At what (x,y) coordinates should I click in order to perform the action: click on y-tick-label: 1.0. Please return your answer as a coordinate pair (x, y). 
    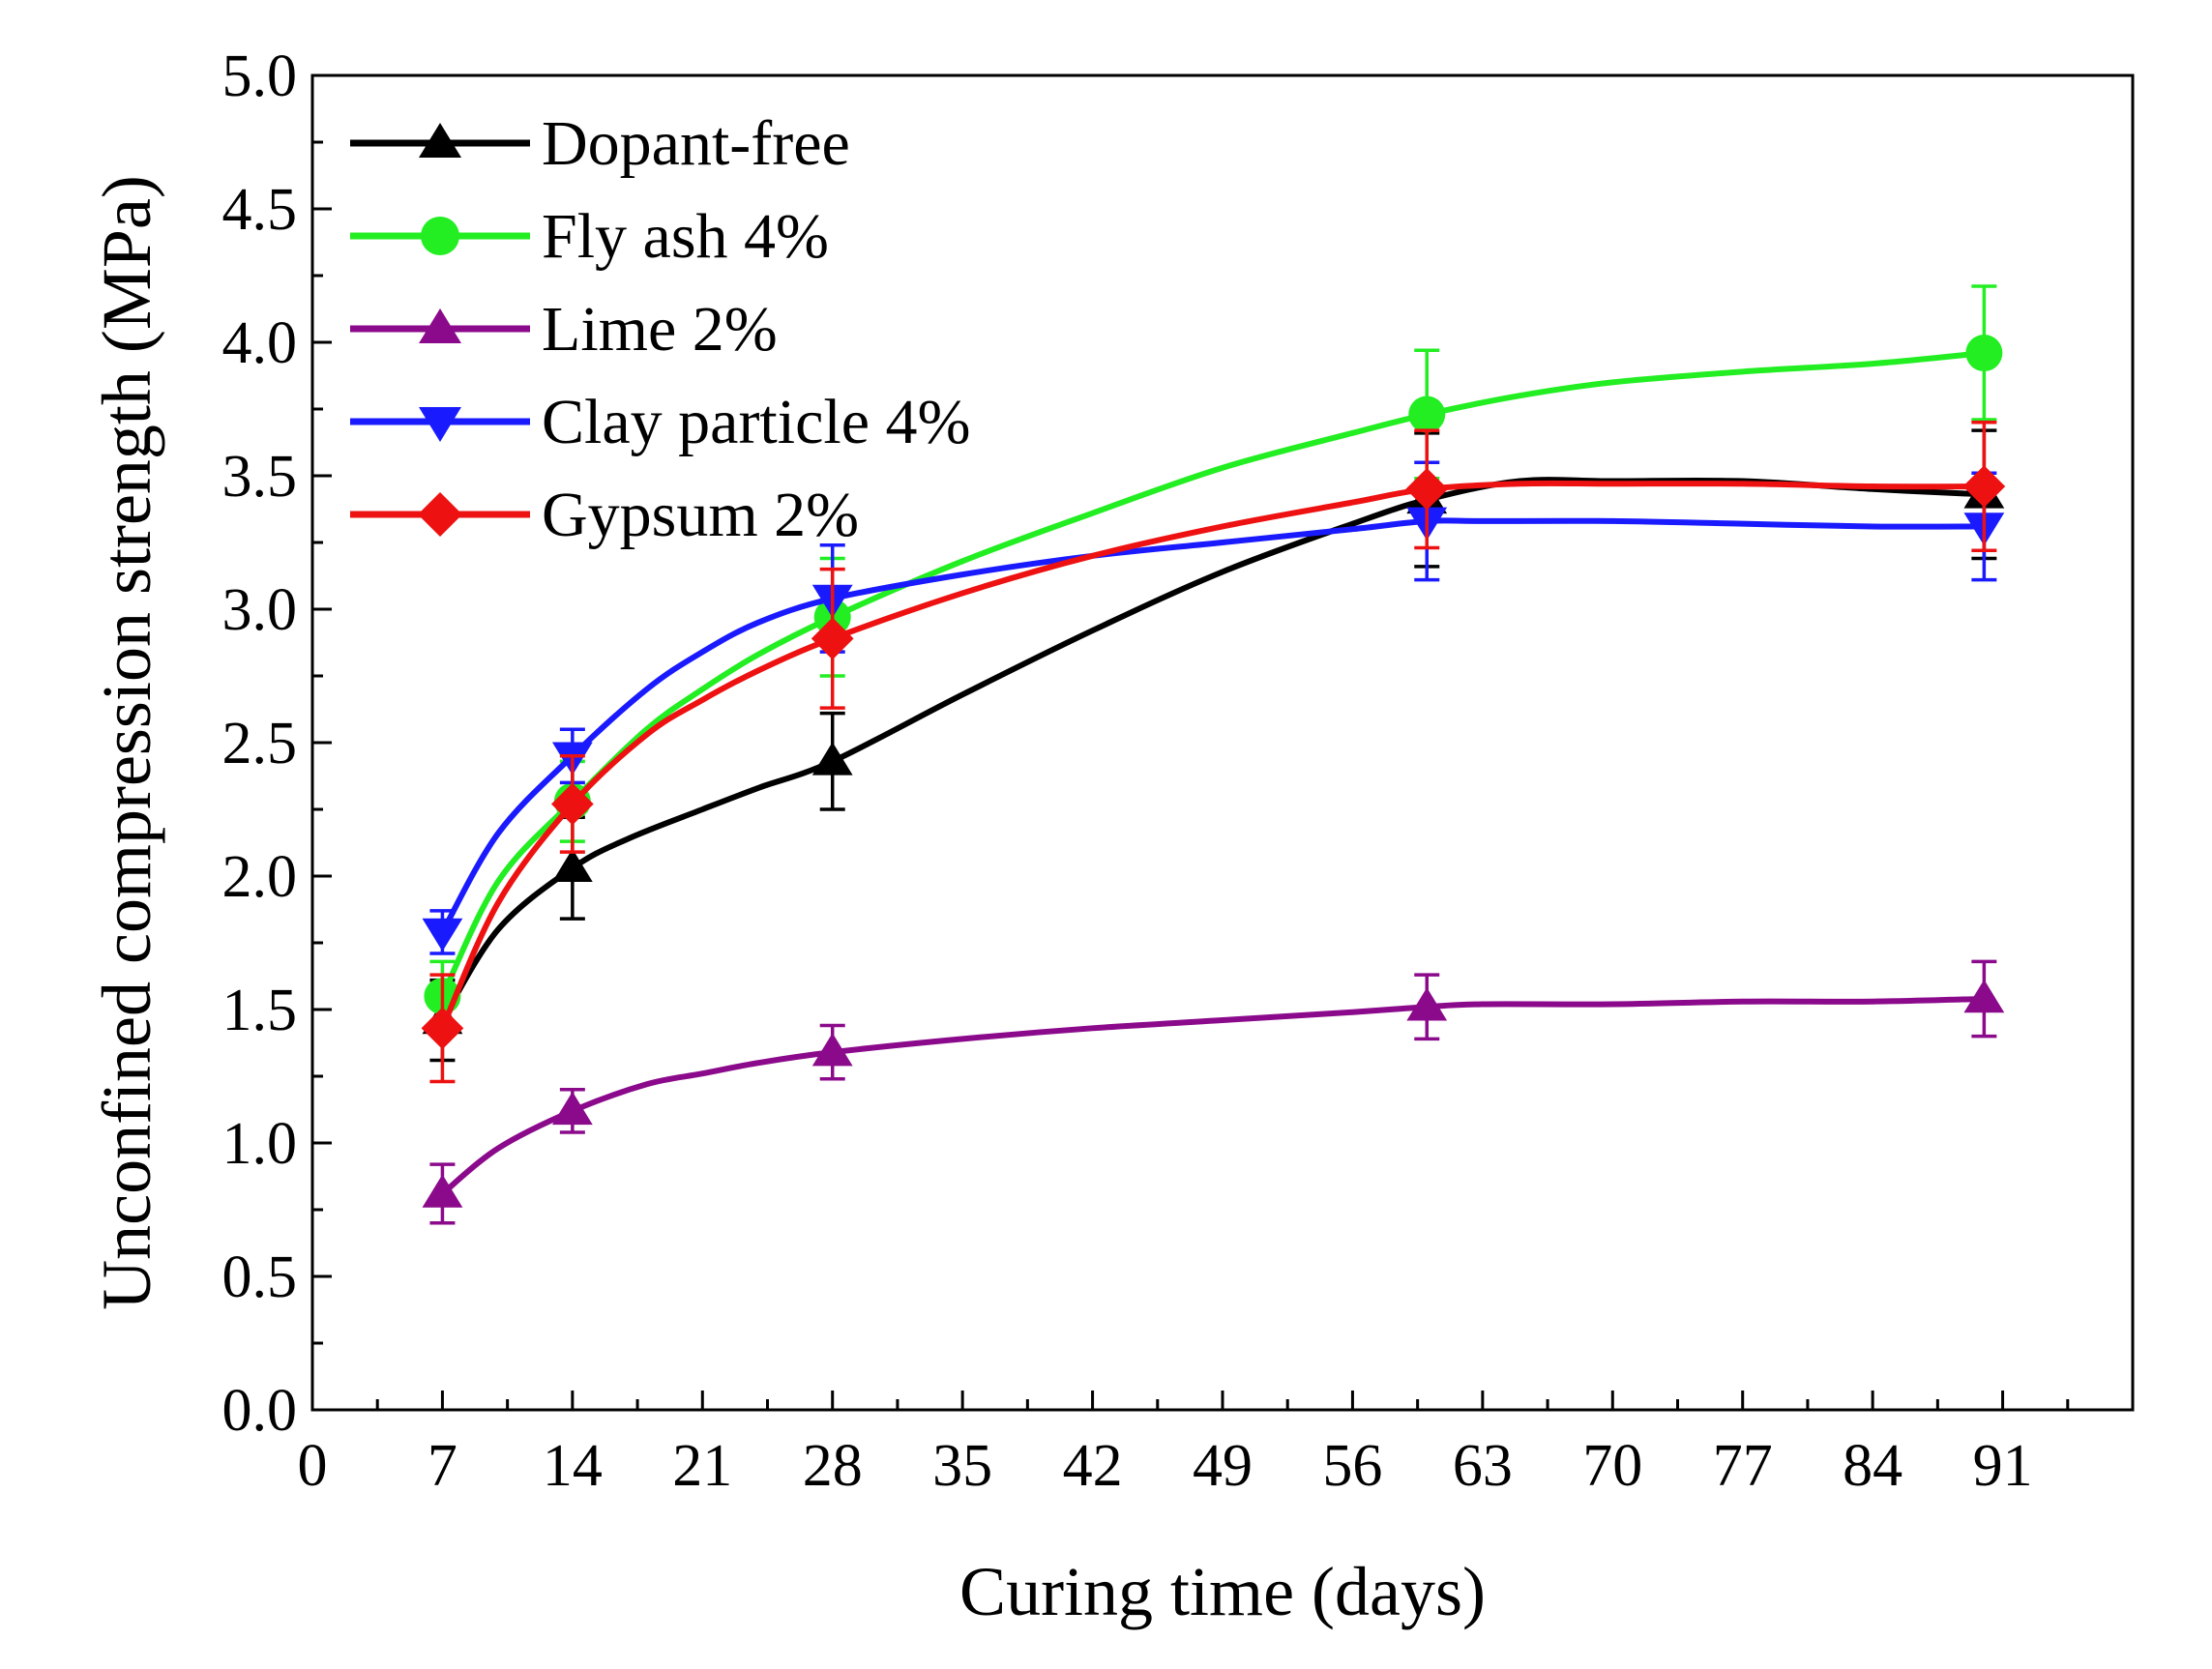
    Looking at the image, I should click on (260, 1144).